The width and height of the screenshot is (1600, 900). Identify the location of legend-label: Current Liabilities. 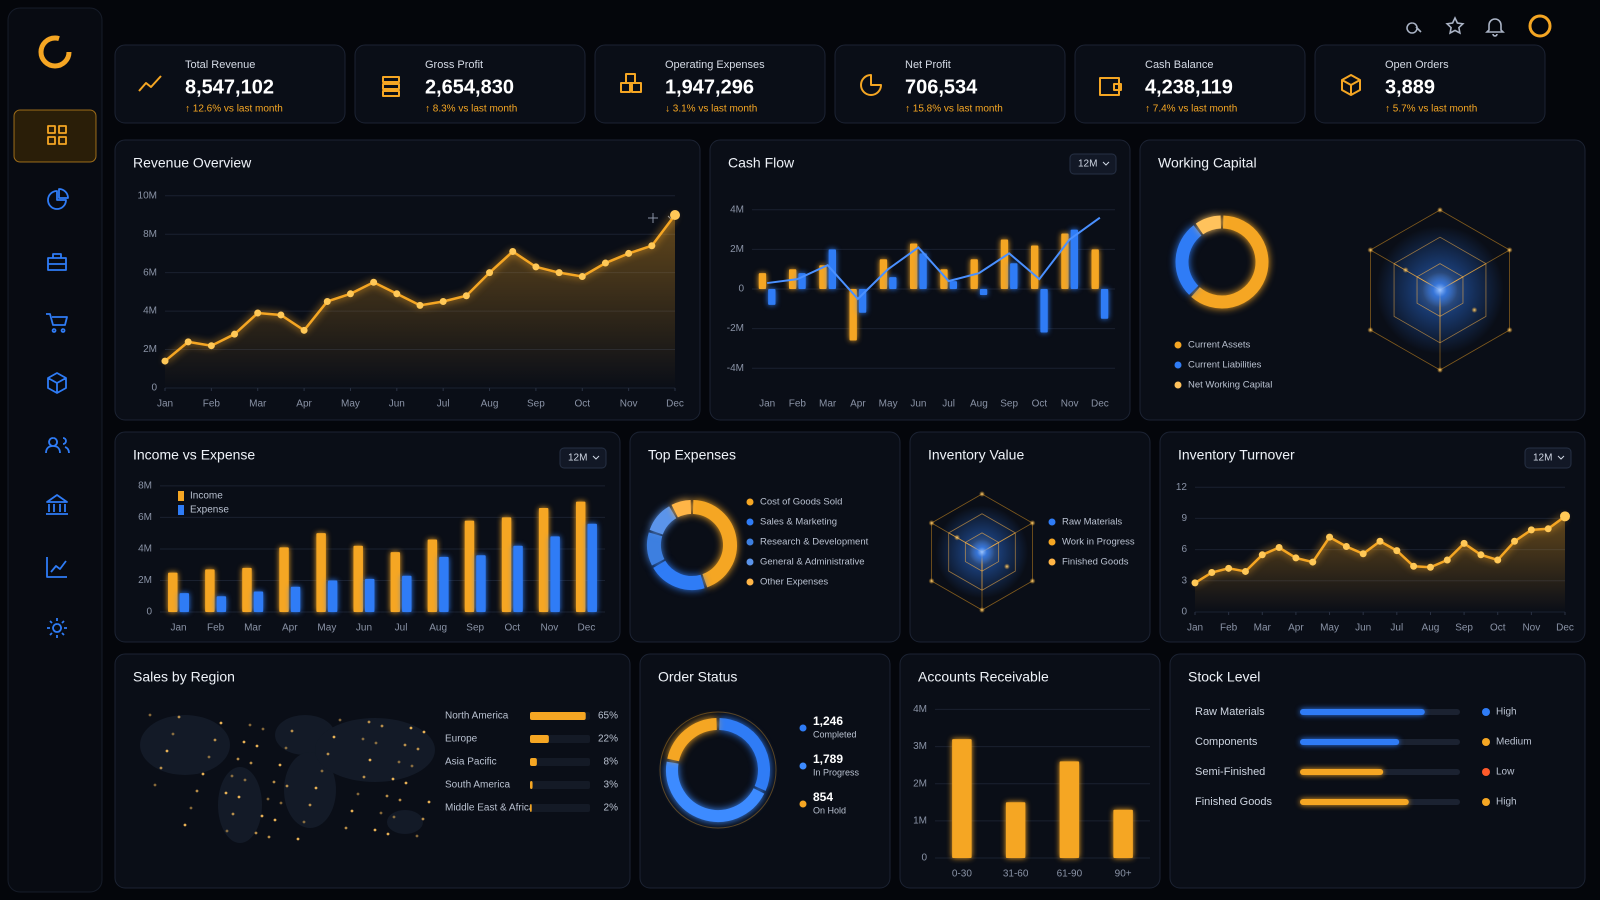
(1225, 365).